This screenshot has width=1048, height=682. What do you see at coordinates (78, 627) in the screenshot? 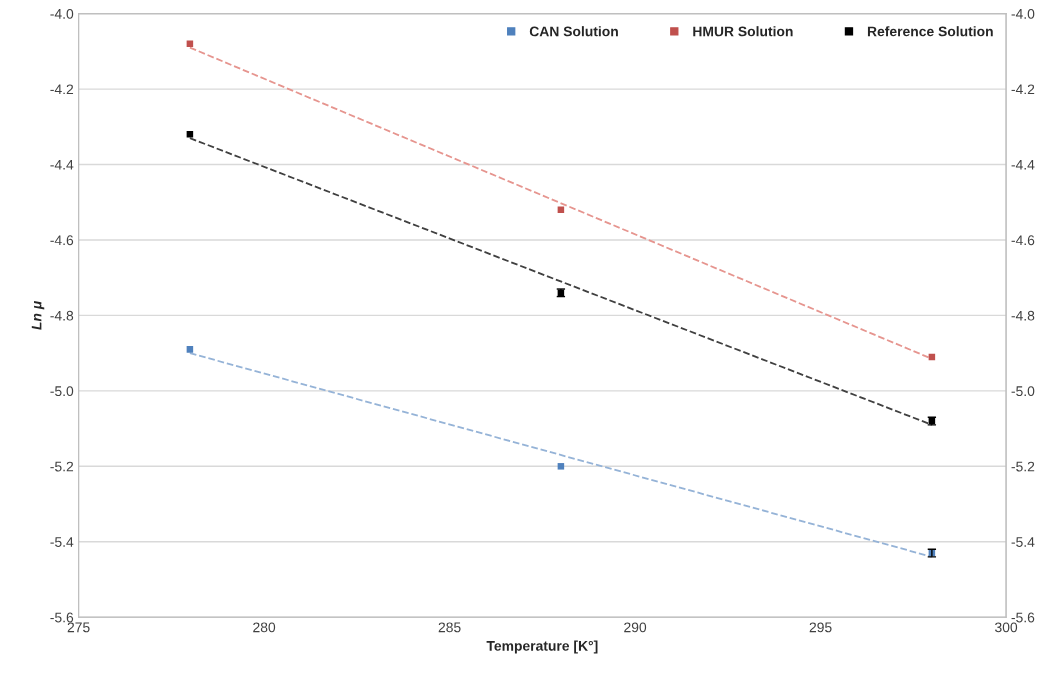
I see `x-tick-label: 275` at bounding box center [78, 627].